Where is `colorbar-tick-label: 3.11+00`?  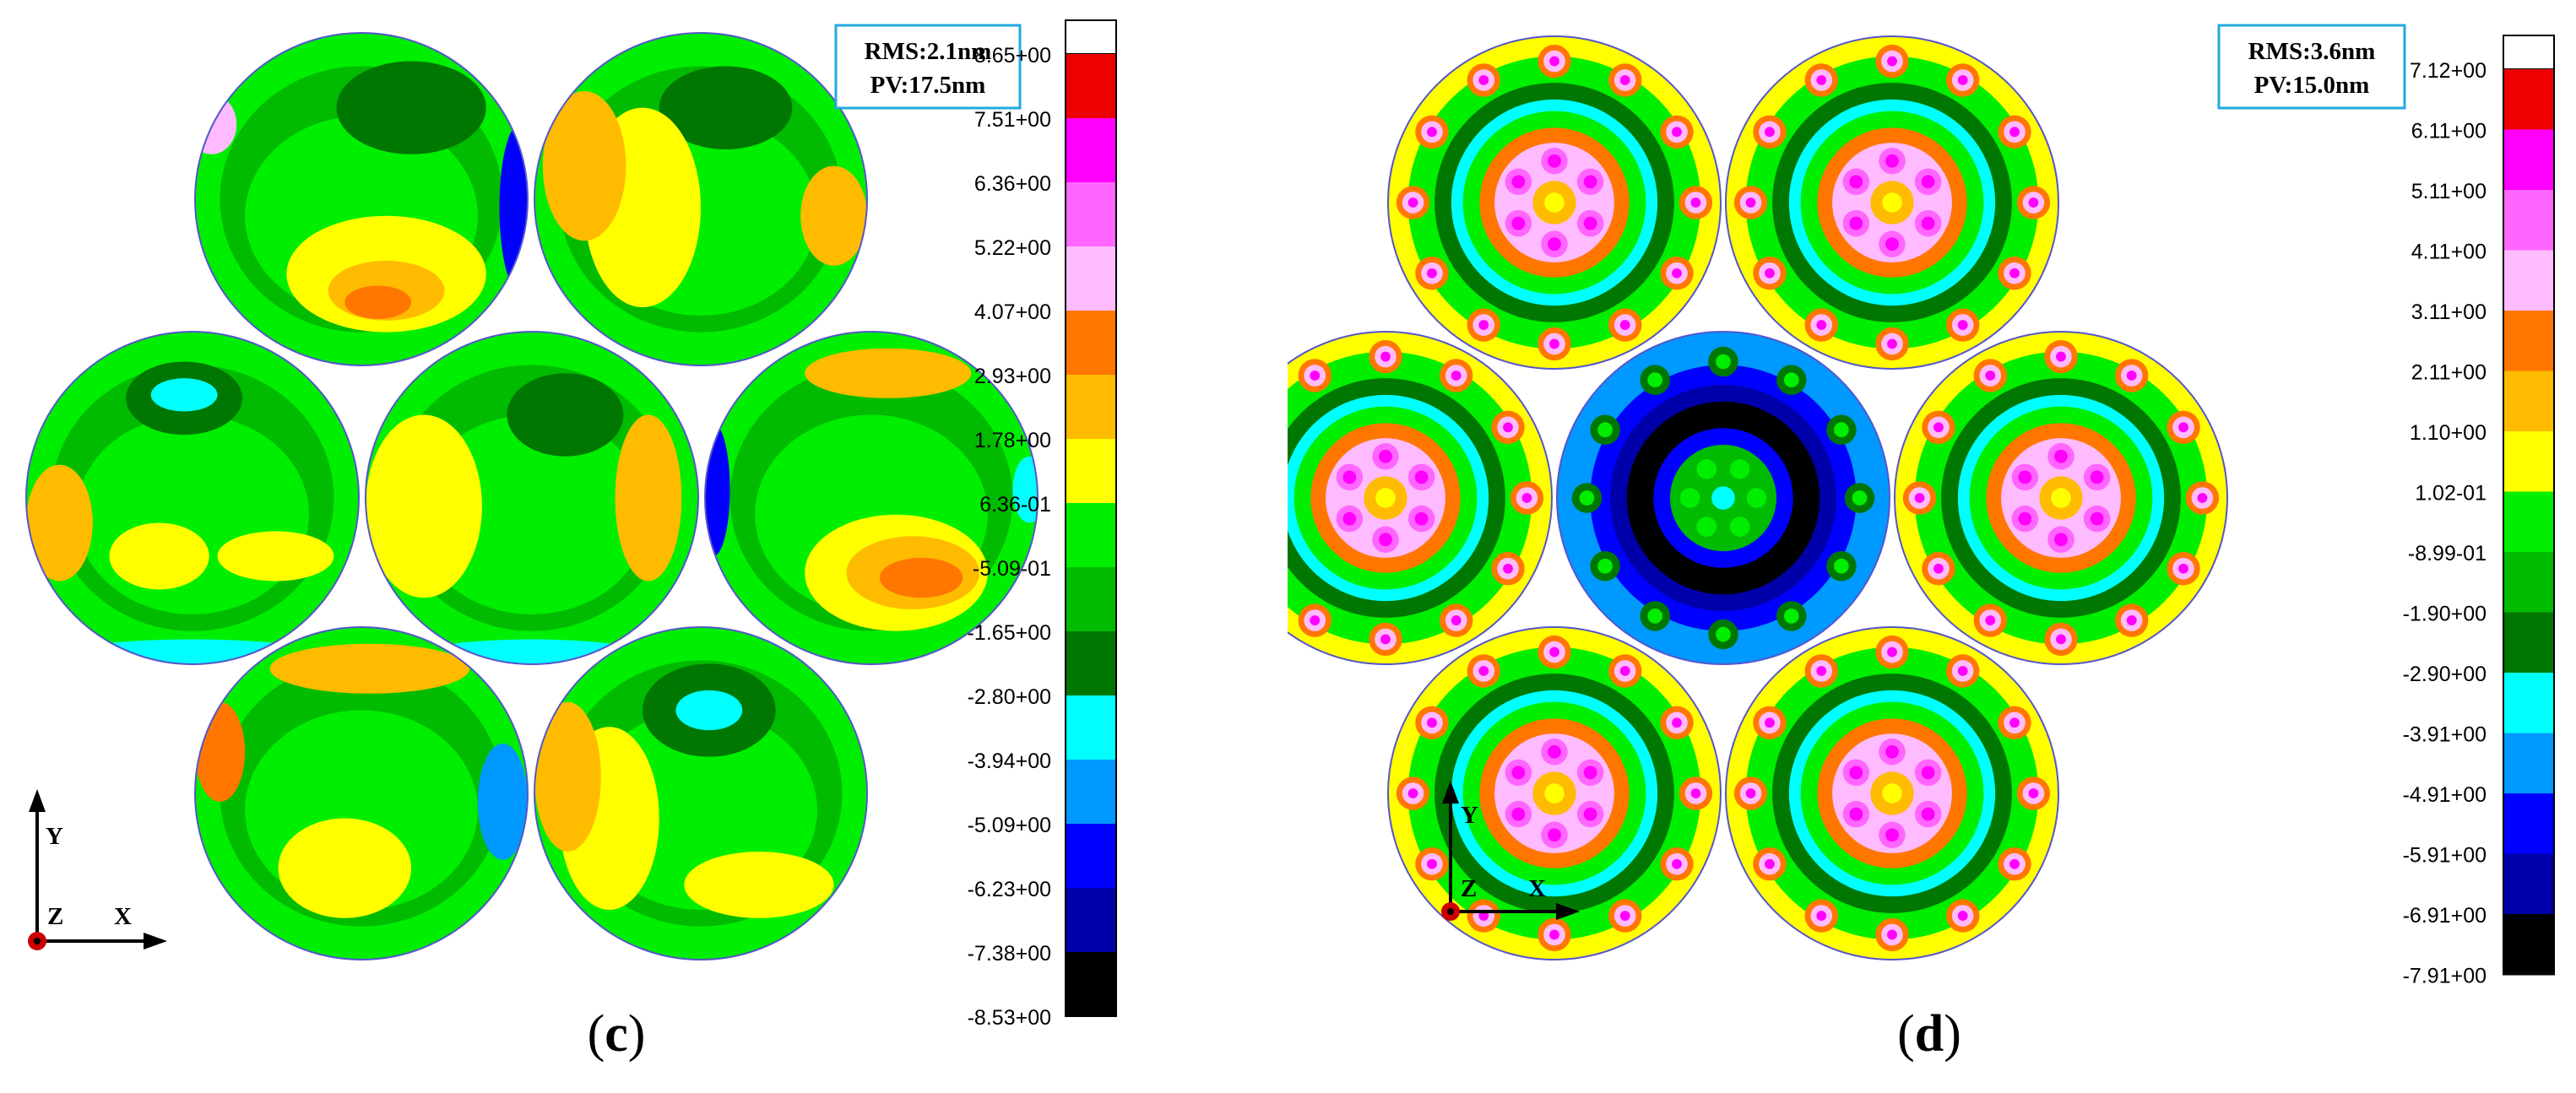
colorbar-tick-label: 3.11+00 is located at coordinates (2449, 312).